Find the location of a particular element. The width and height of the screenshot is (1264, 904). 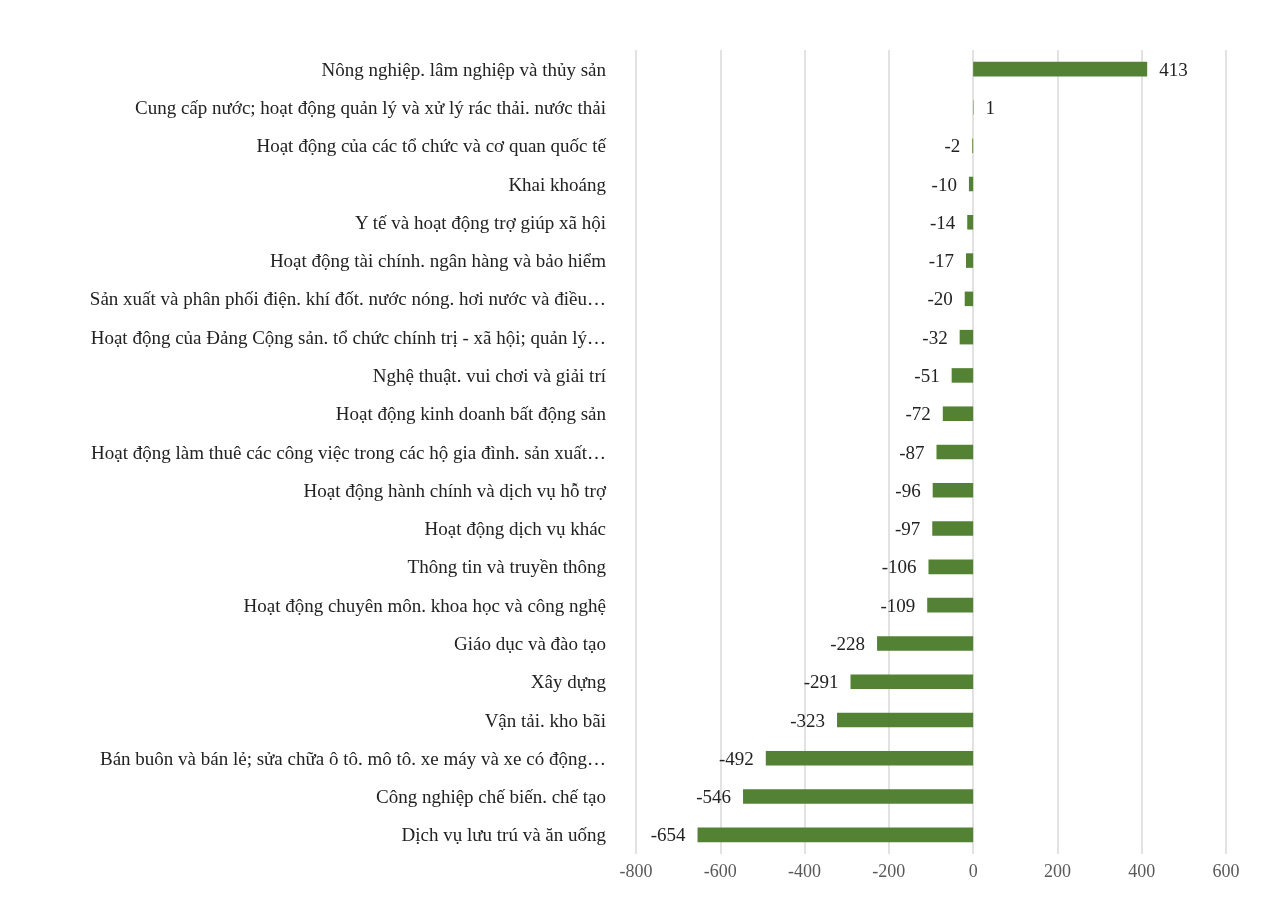

data-label: -51 is located at coordinates (927, 375).